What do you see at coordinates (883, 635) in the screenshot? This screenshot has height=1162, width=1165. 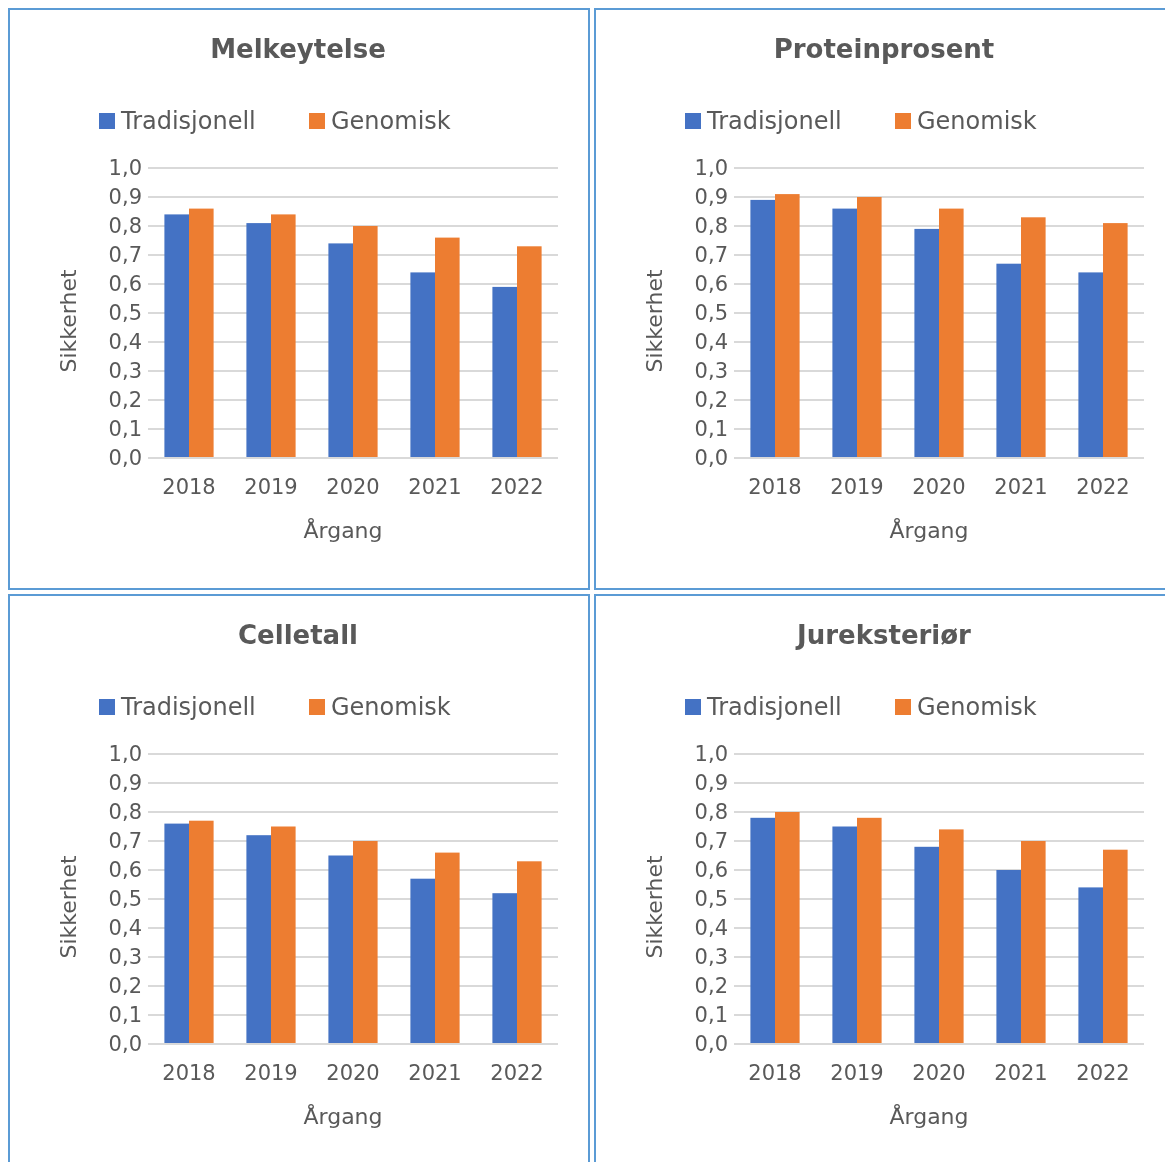 I see `chart-title: Jureksteriør` at bounding box center [883, 635].